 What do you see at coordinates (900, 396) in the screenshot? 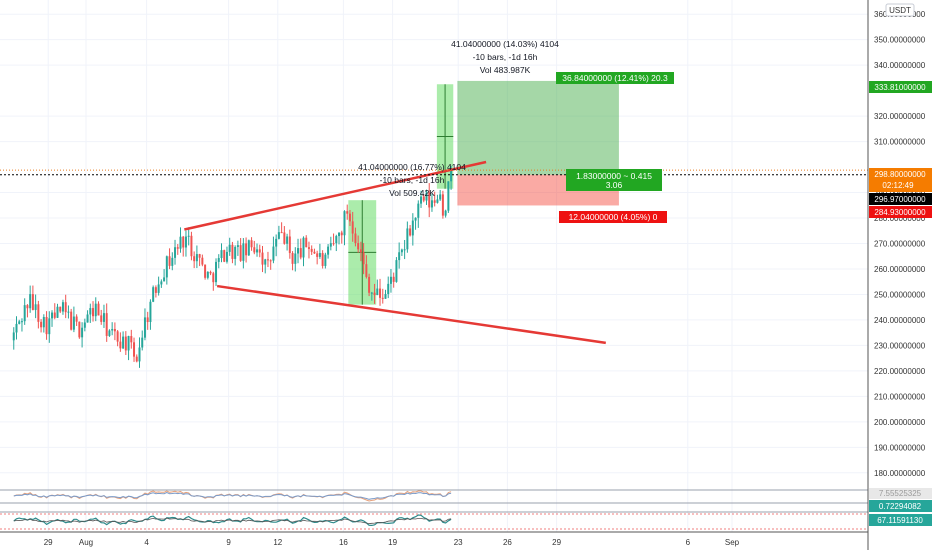
I see `price-tick-label: 210.00000000` at bounding box center [900, 396].